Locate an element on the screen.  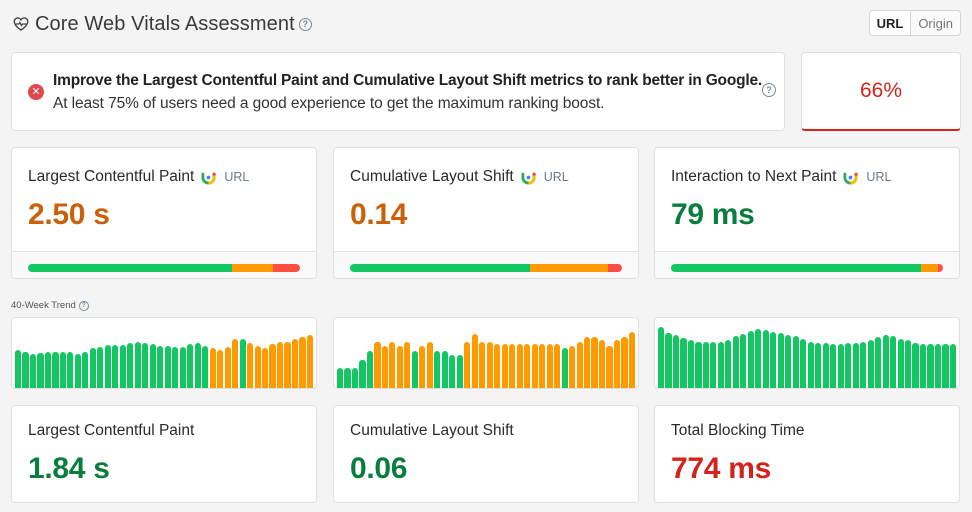
field-metric-card: Interaction to Next Paint URL 79 ms is located at coordinates (807, 213).